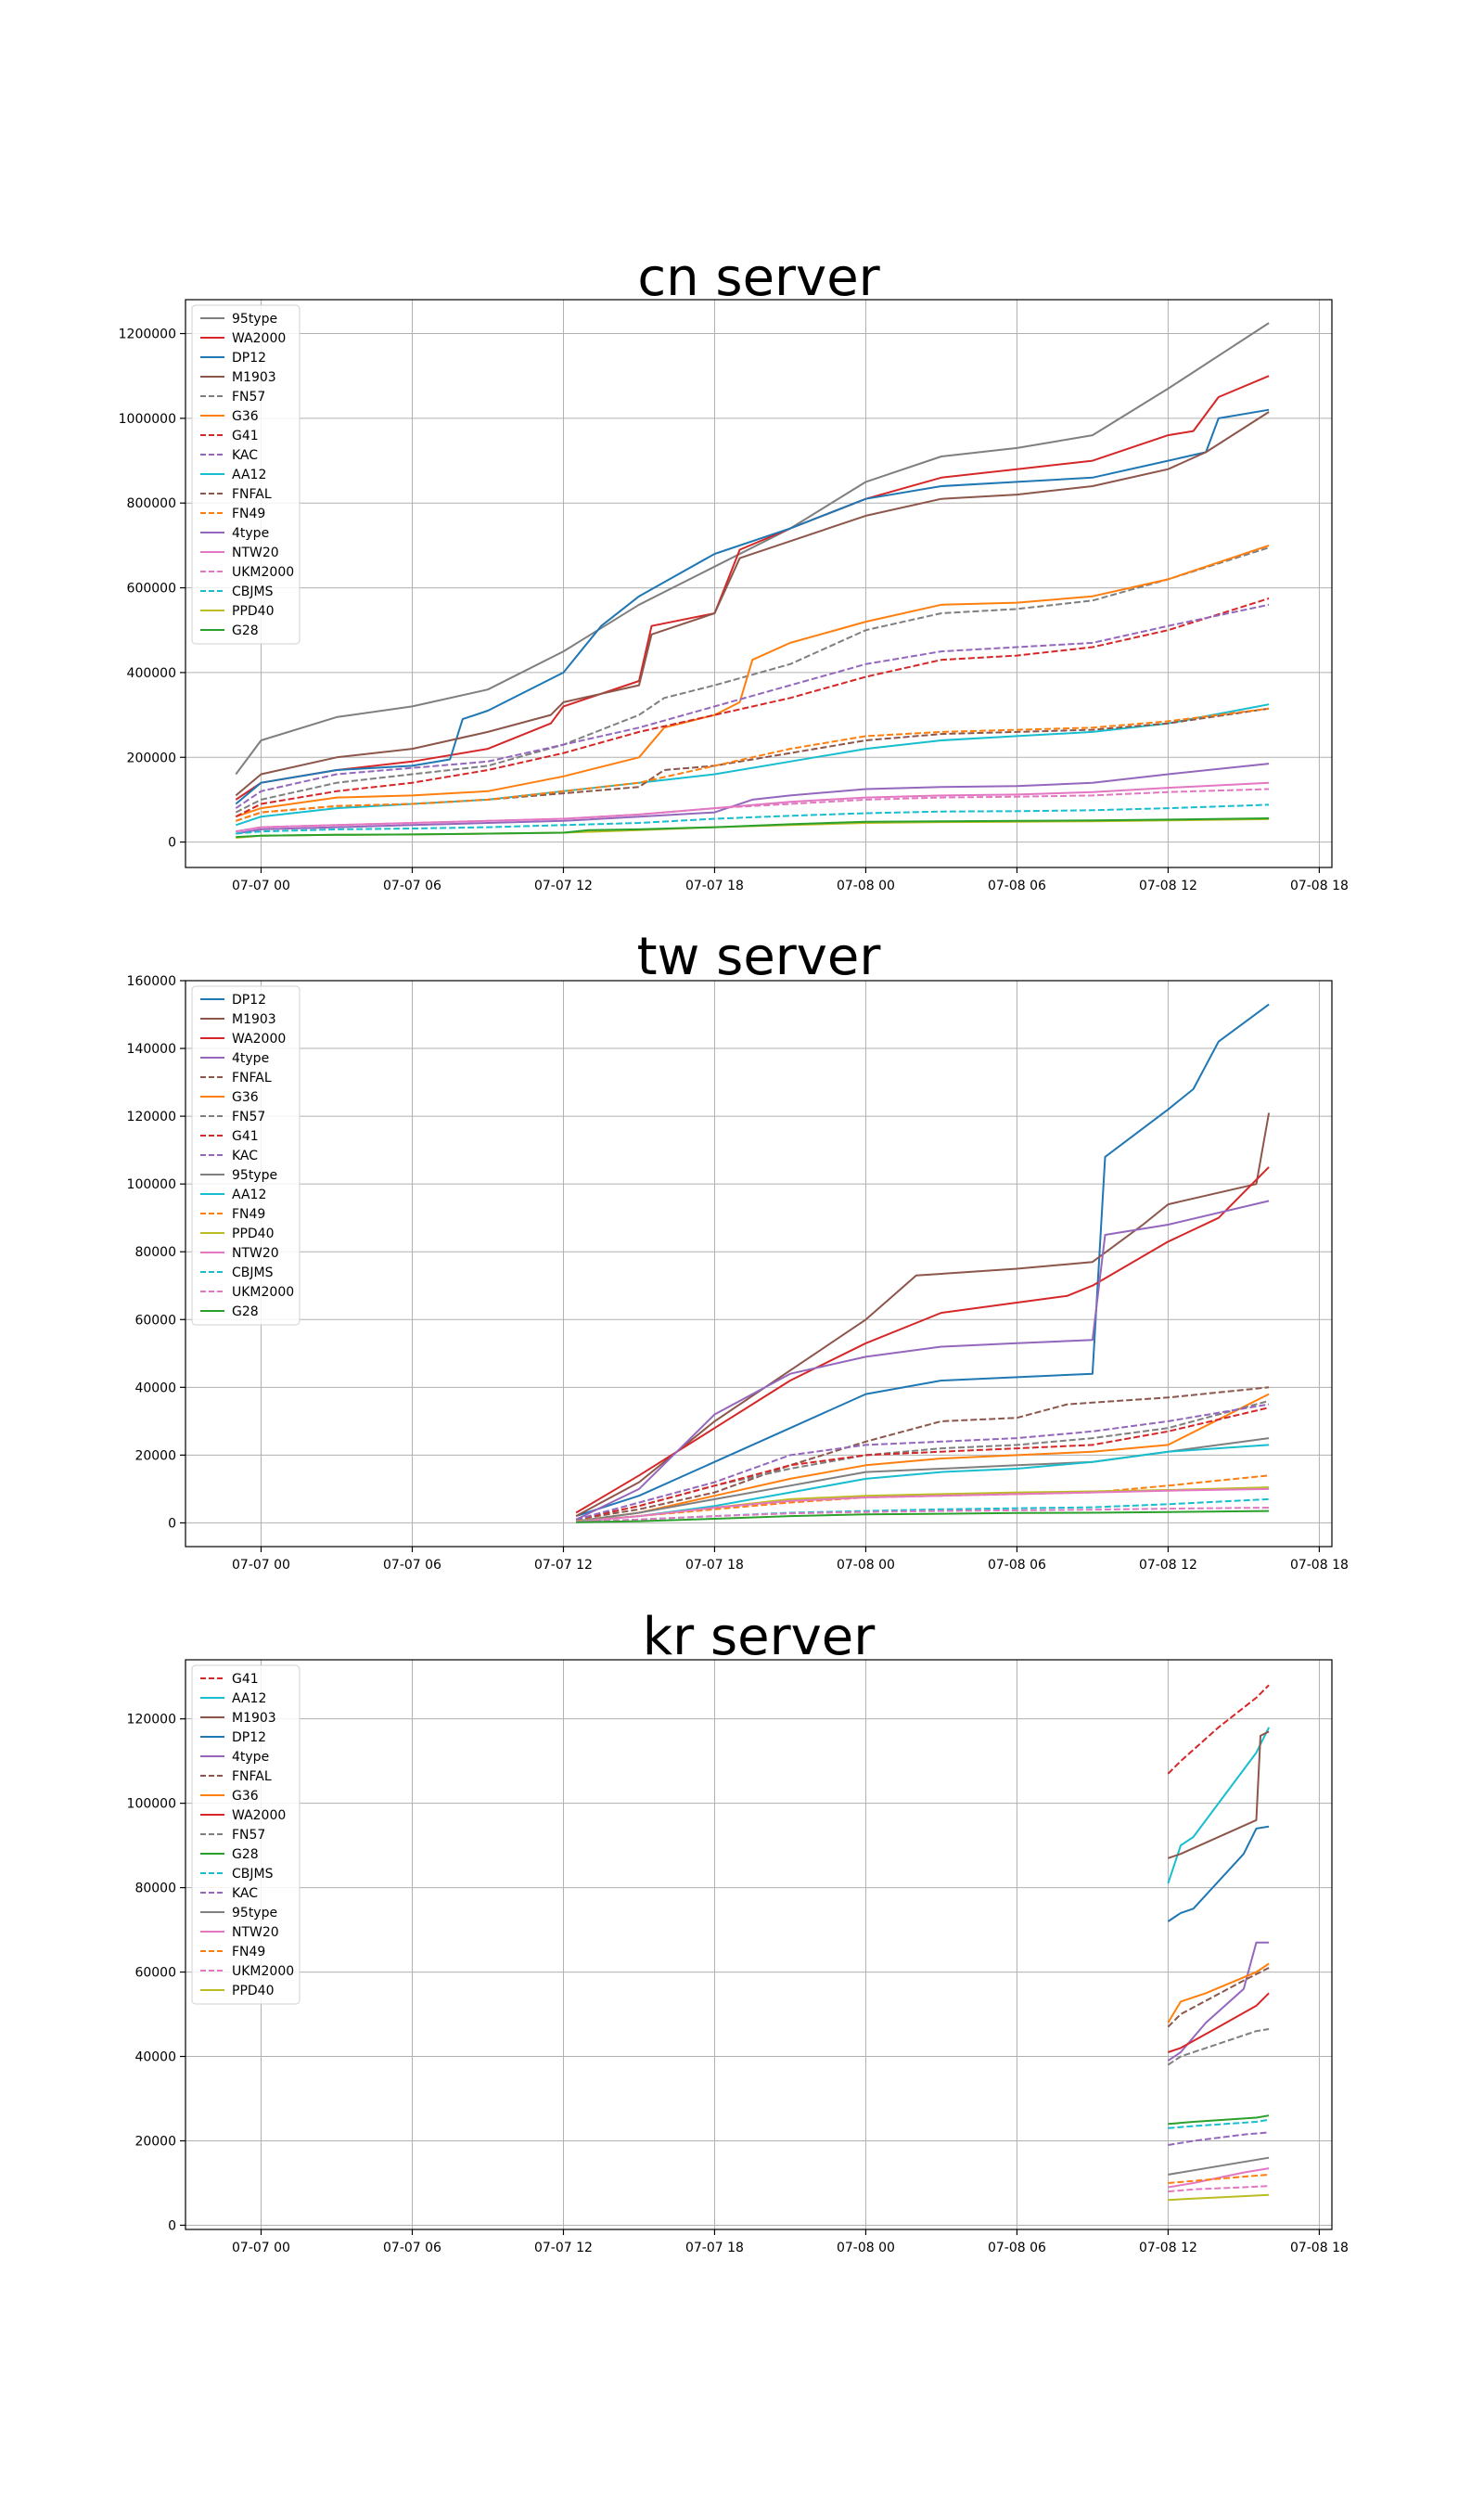 This screenshot has width=1484, height=2505. Describe the element at coordinates (151, 673) in the screenshot. I see `y-tick-label: 400000` at that location.